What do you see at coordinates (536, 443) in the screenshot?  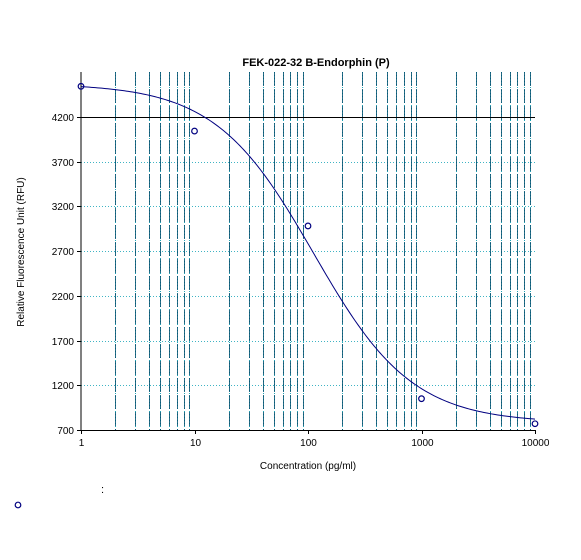 I see `x-tick-label: 10000` at bounding box center [536, 443].